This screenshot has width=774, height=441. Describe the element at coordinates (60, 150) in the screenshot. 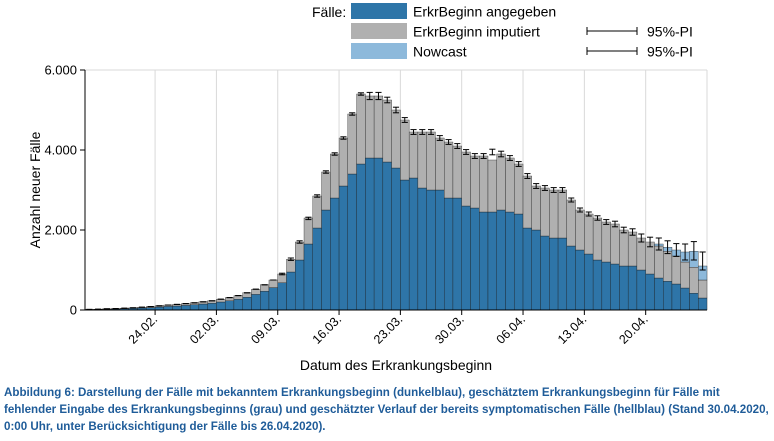

I see `y-tick-label: 4.000` at that location.